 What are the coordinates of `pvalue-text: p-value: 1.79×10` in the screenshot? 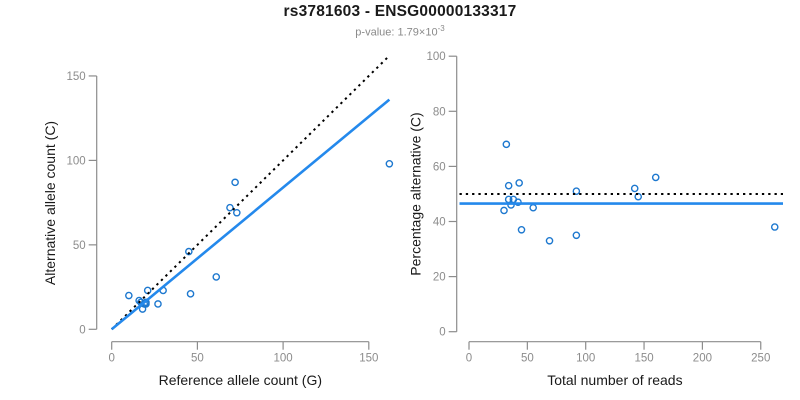 It's located at (396, 32).